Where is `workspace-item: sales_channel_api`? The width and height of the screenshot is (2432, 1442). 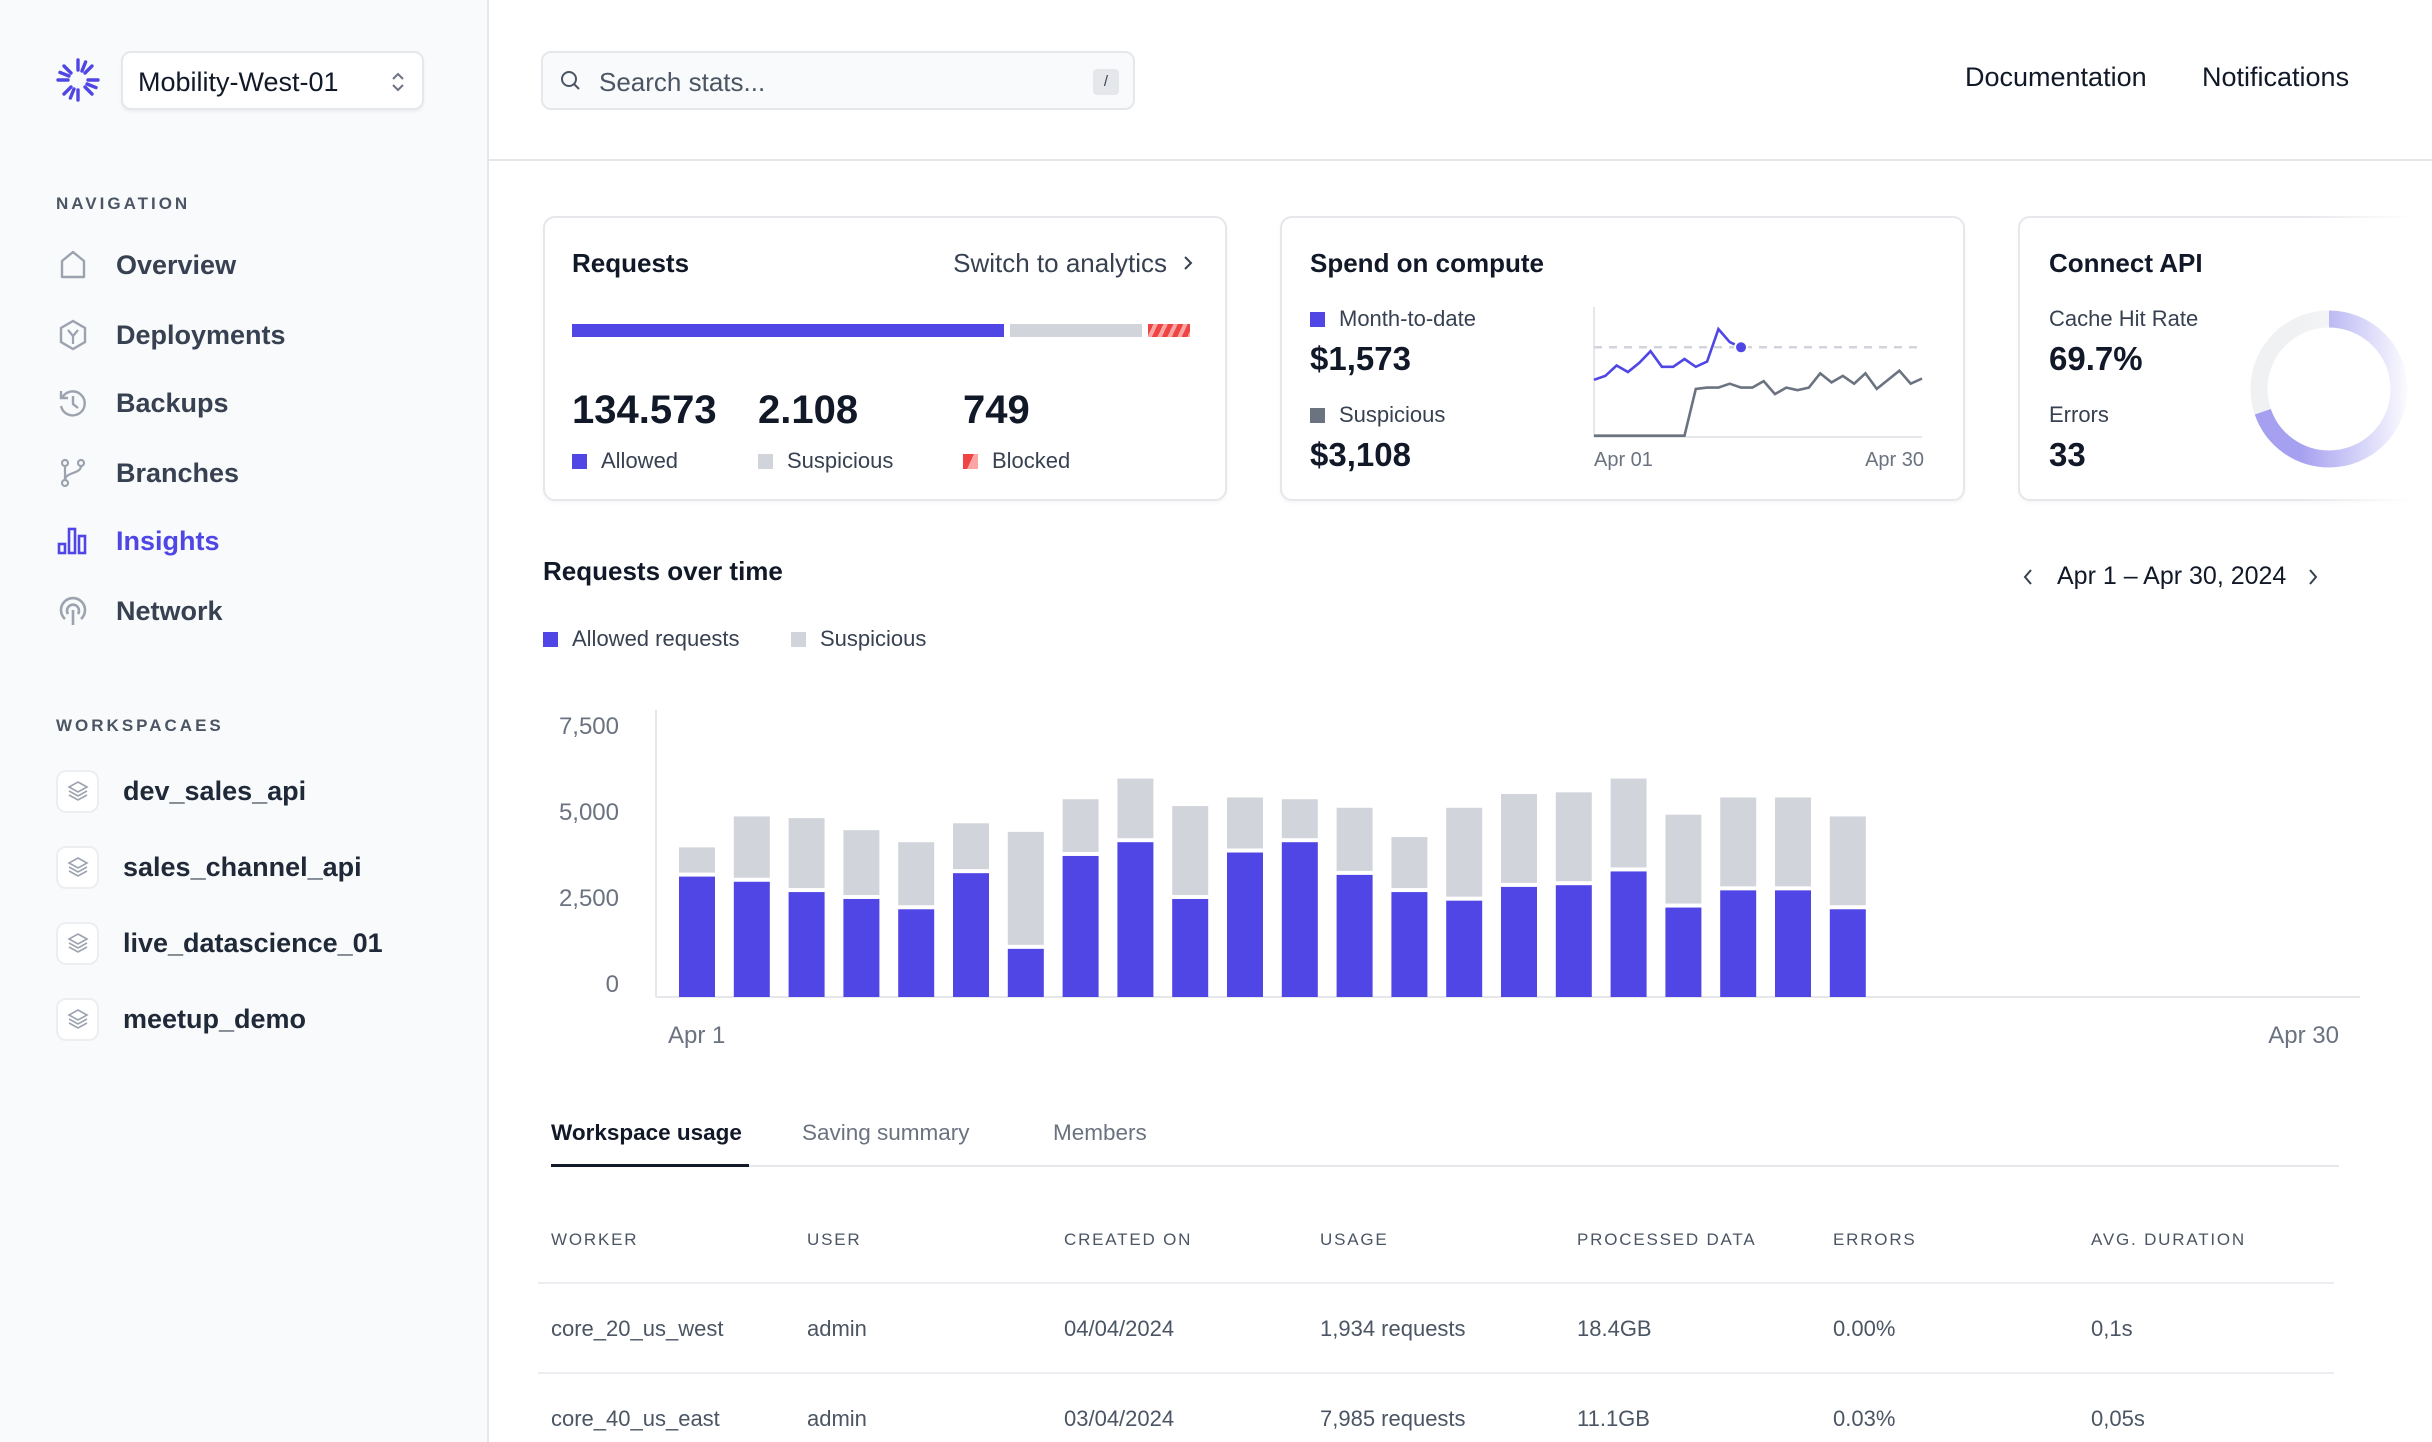 workspace-item: sales_channel_api is located at coordinates (266, 867).